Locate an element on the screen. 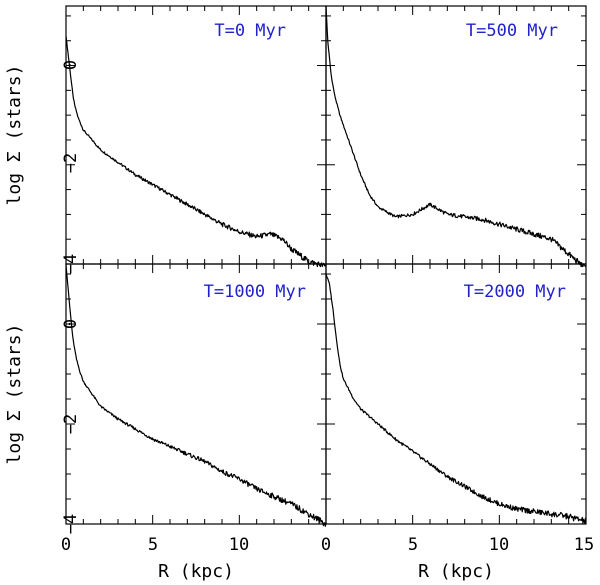 This screenshot has width=600, height=585. y-tick-label: −2 is located at coordinates (71, 163).